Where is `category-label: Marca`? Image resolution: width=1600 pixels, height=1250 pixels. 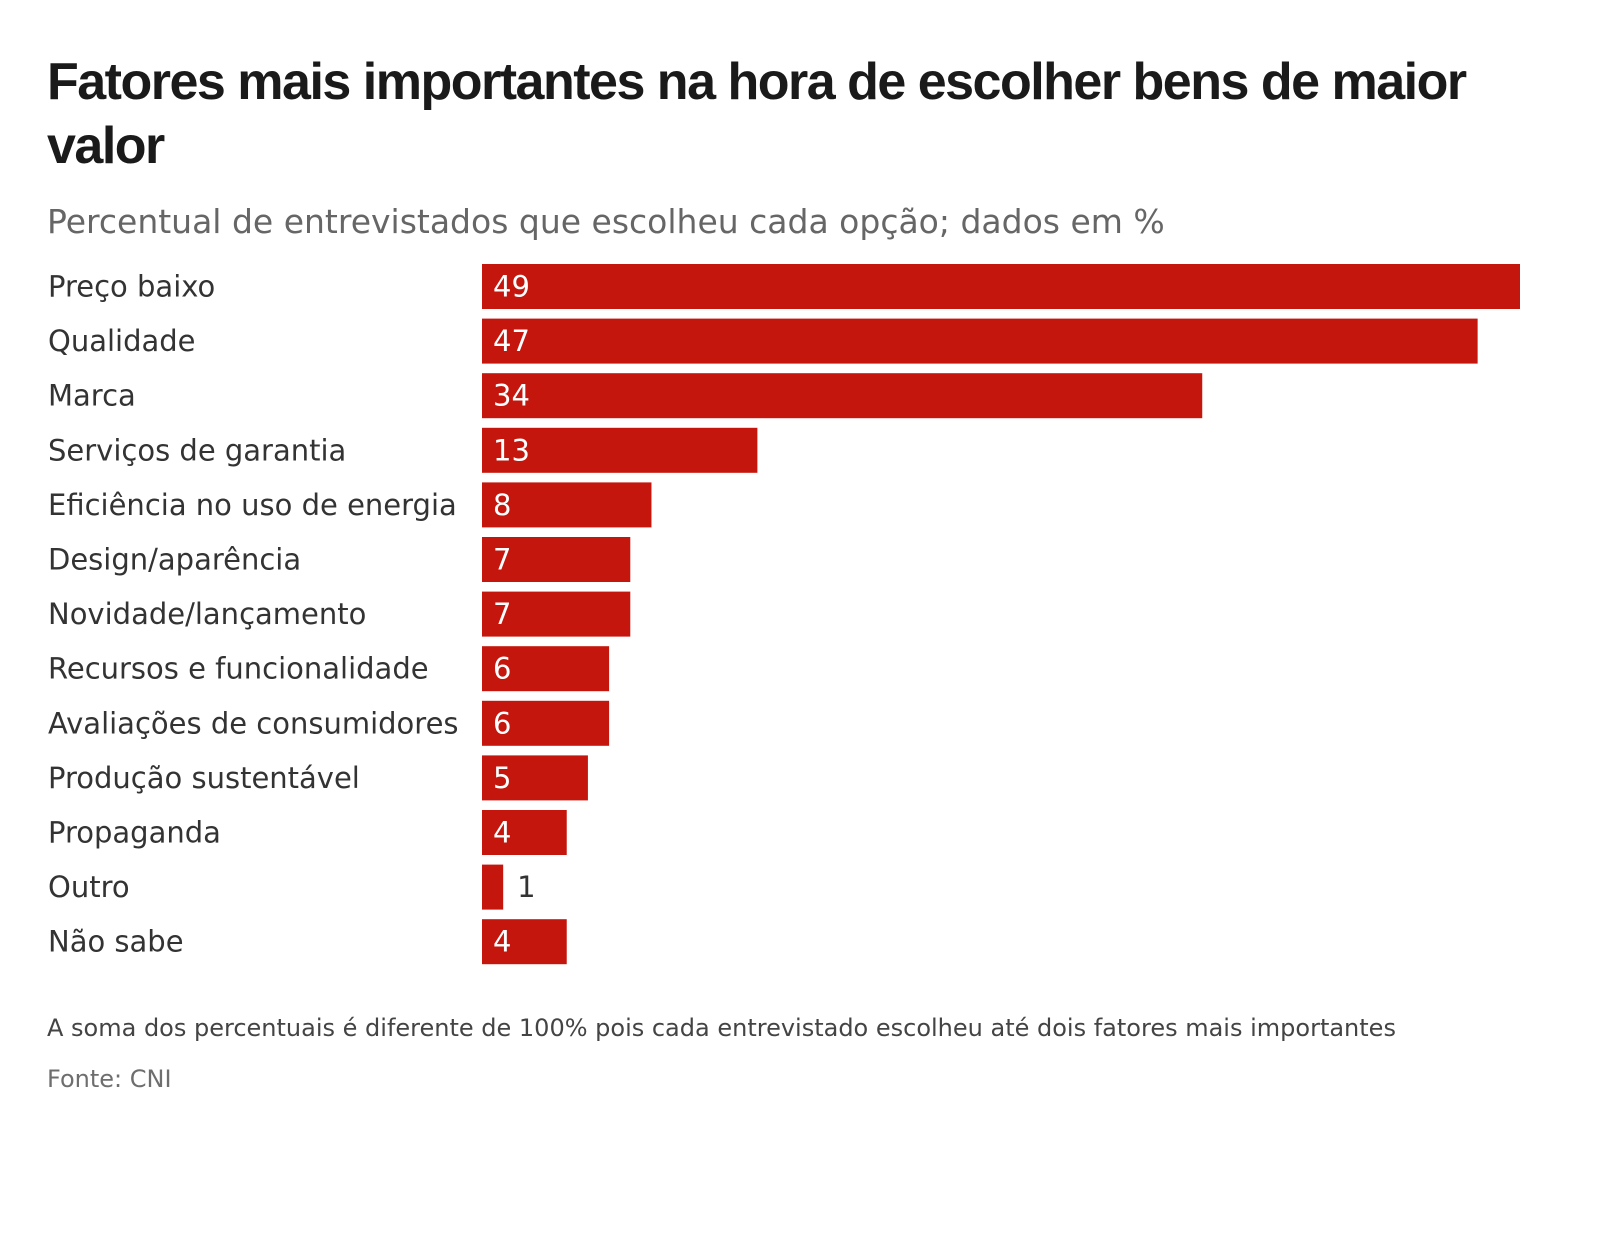
category-label: Marca is located at coordinates (92, 396).